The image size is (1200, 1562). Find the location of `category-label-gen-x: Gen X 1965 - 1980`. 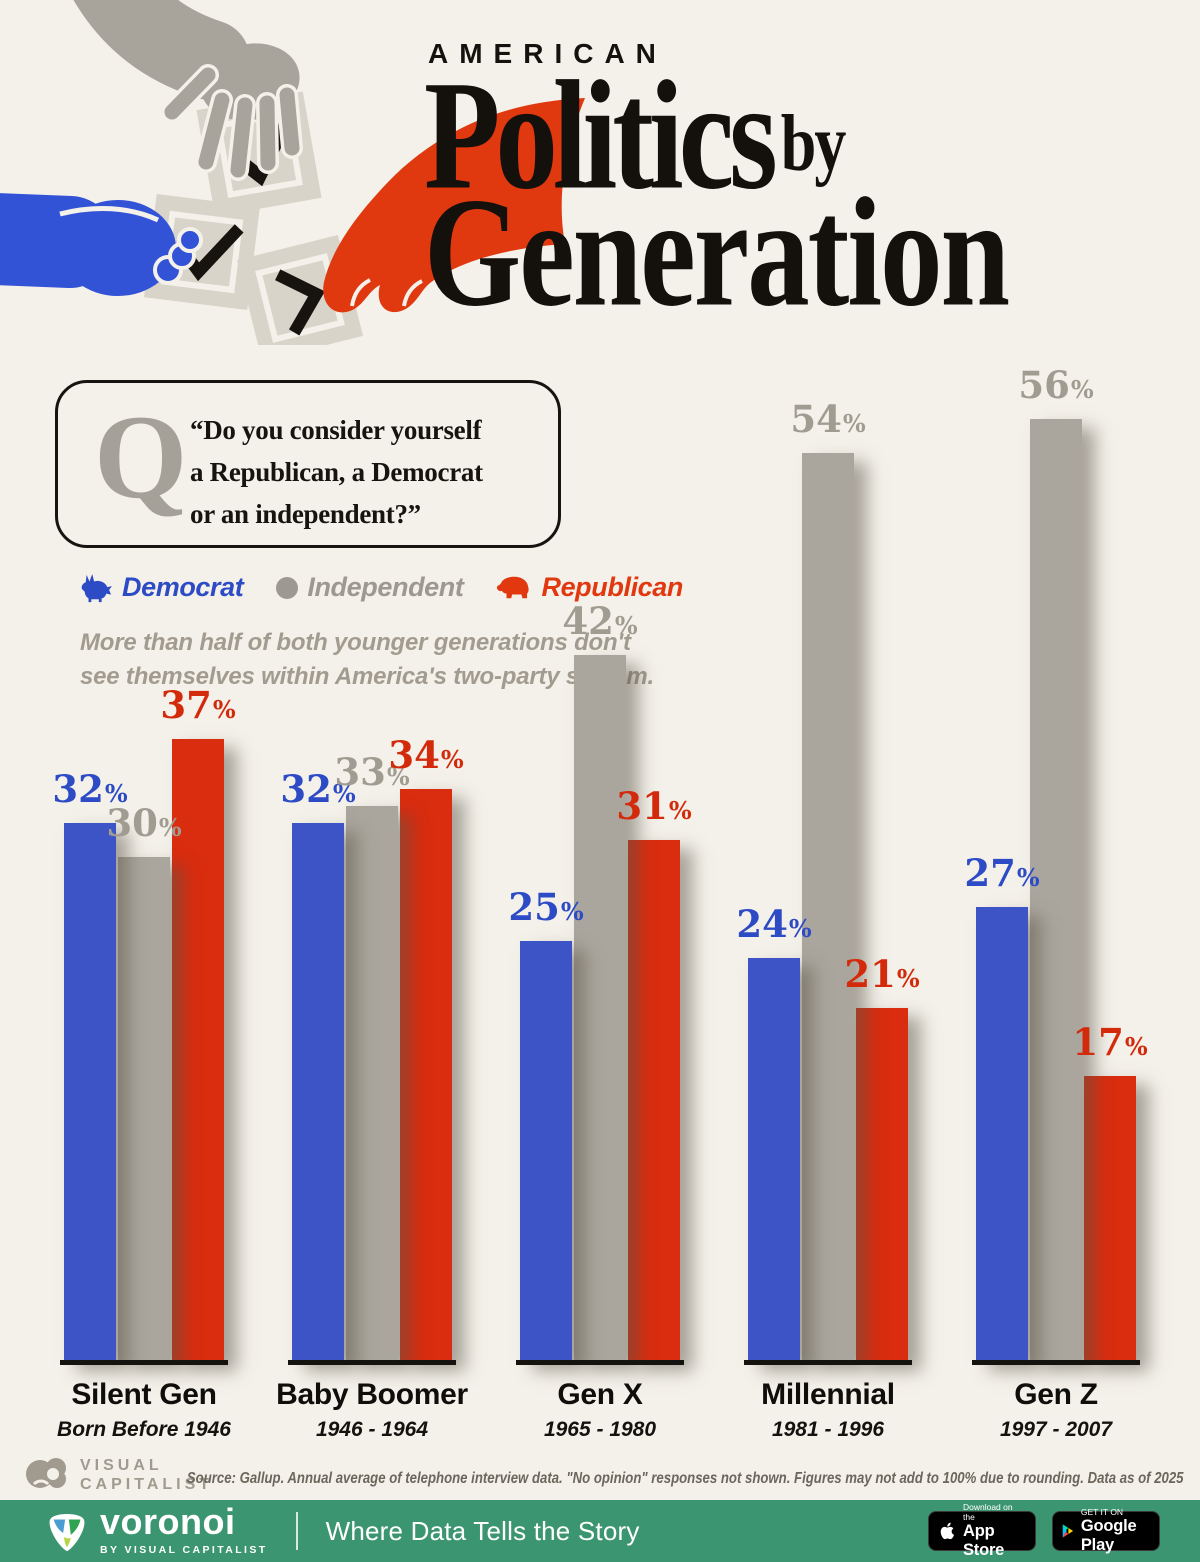

category-label-gen-x: Gen X 1965 - 1980 is located at coordinates (600, 1410).